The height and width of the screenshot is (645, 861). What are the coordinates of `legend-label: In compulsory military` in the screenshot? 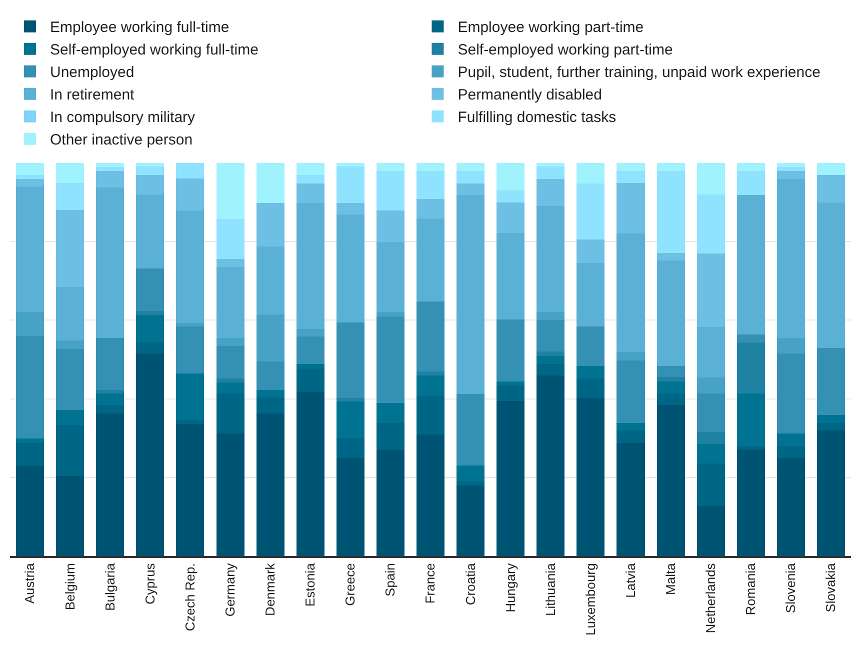 It's located at (123, 117).